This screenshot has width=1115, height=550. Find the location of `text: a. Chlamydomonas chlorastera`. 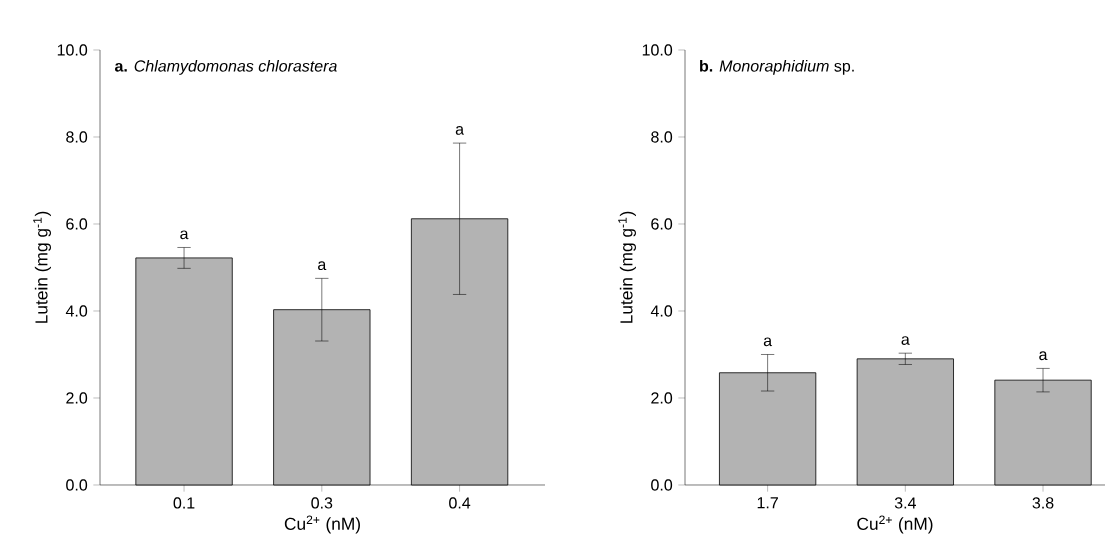

text: a. Chlamydomonas chlorastera is located at coordinates (225, 67).